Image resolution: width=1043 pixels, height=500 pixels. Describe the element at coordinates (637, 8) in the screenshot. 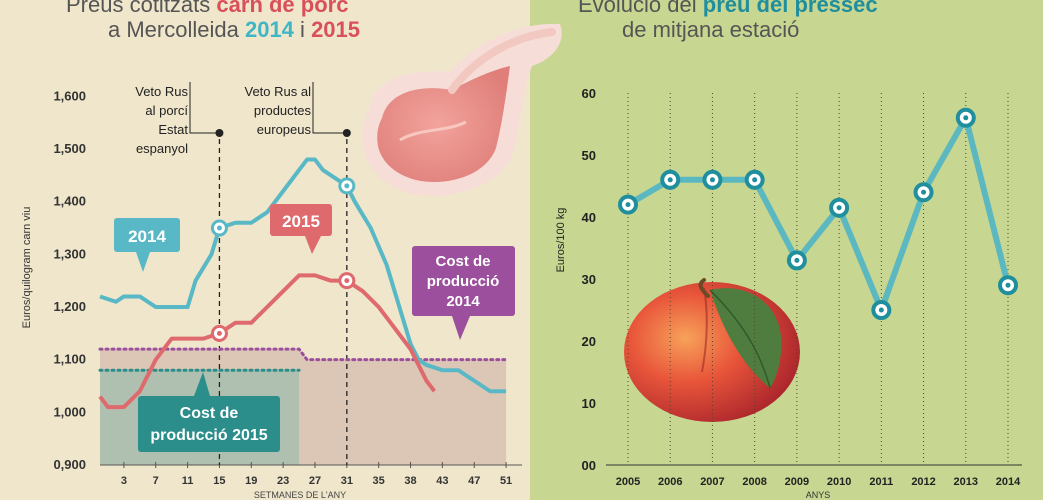

I see `peach-title-text: Evolució del` at that location.